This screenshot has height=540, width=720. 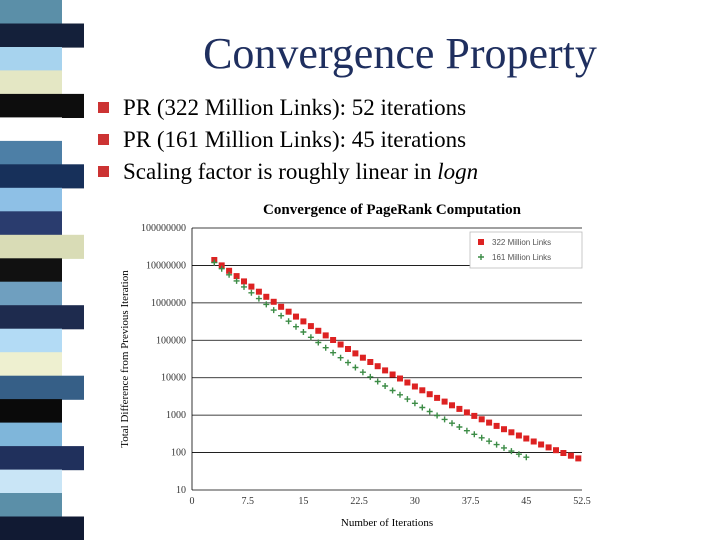 I want to click on x-tick-label: 7.5, so click(x=247, y=501).